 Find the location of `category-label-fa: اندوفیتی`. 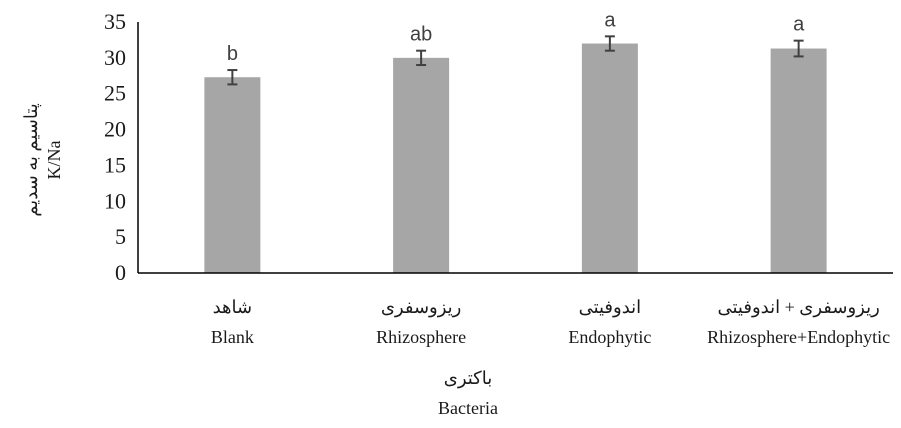

category-label-fa: اندوفیتی is located at coordinates (610, 307).